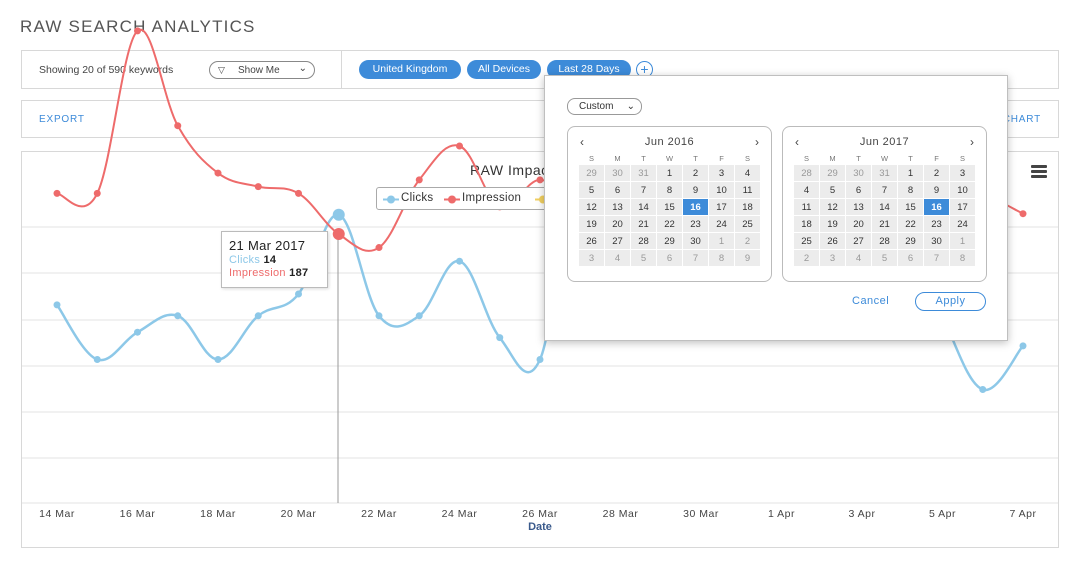  What do you see at coordinates (797, 142) in the screenshot?
I see `prev-month-button: ‹` at bounding box center [797, 142].